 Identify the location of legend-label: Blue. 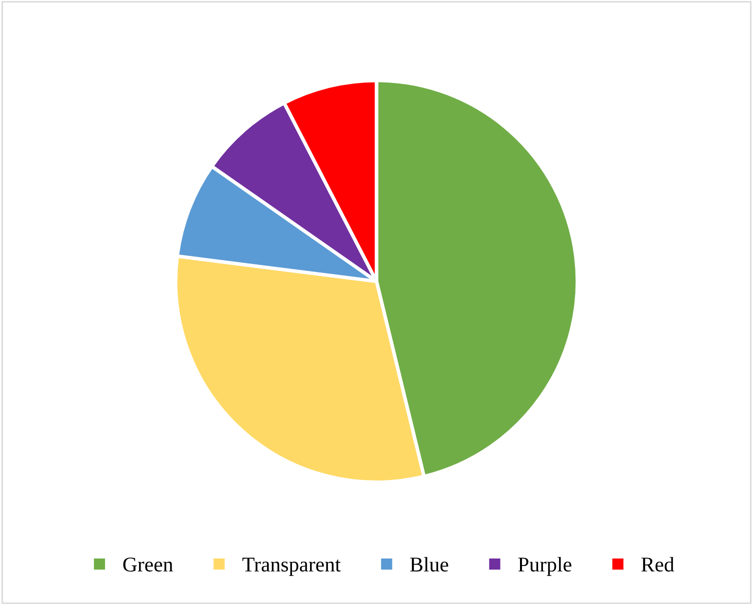
(429, 564).